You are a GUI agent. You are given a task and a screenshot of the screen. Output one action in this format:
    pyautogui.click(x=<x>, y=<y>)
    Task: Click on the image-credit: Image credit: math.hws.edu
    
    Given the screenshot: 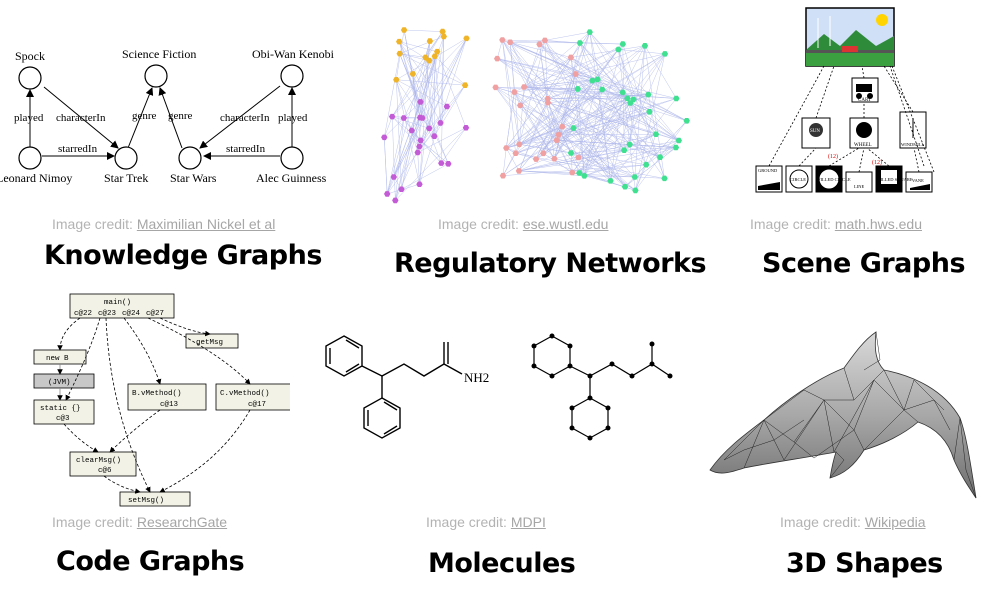 What is the action you would take?
    pyautogui.click(x=836, y=224)
    